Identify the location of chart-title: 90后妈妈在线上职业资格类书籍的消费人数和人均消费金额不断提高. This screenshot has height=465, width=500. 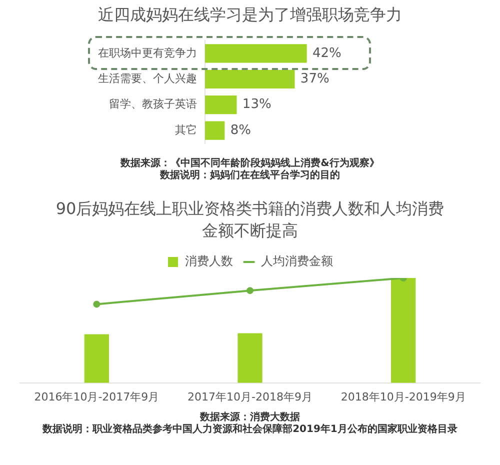
(250, 220).